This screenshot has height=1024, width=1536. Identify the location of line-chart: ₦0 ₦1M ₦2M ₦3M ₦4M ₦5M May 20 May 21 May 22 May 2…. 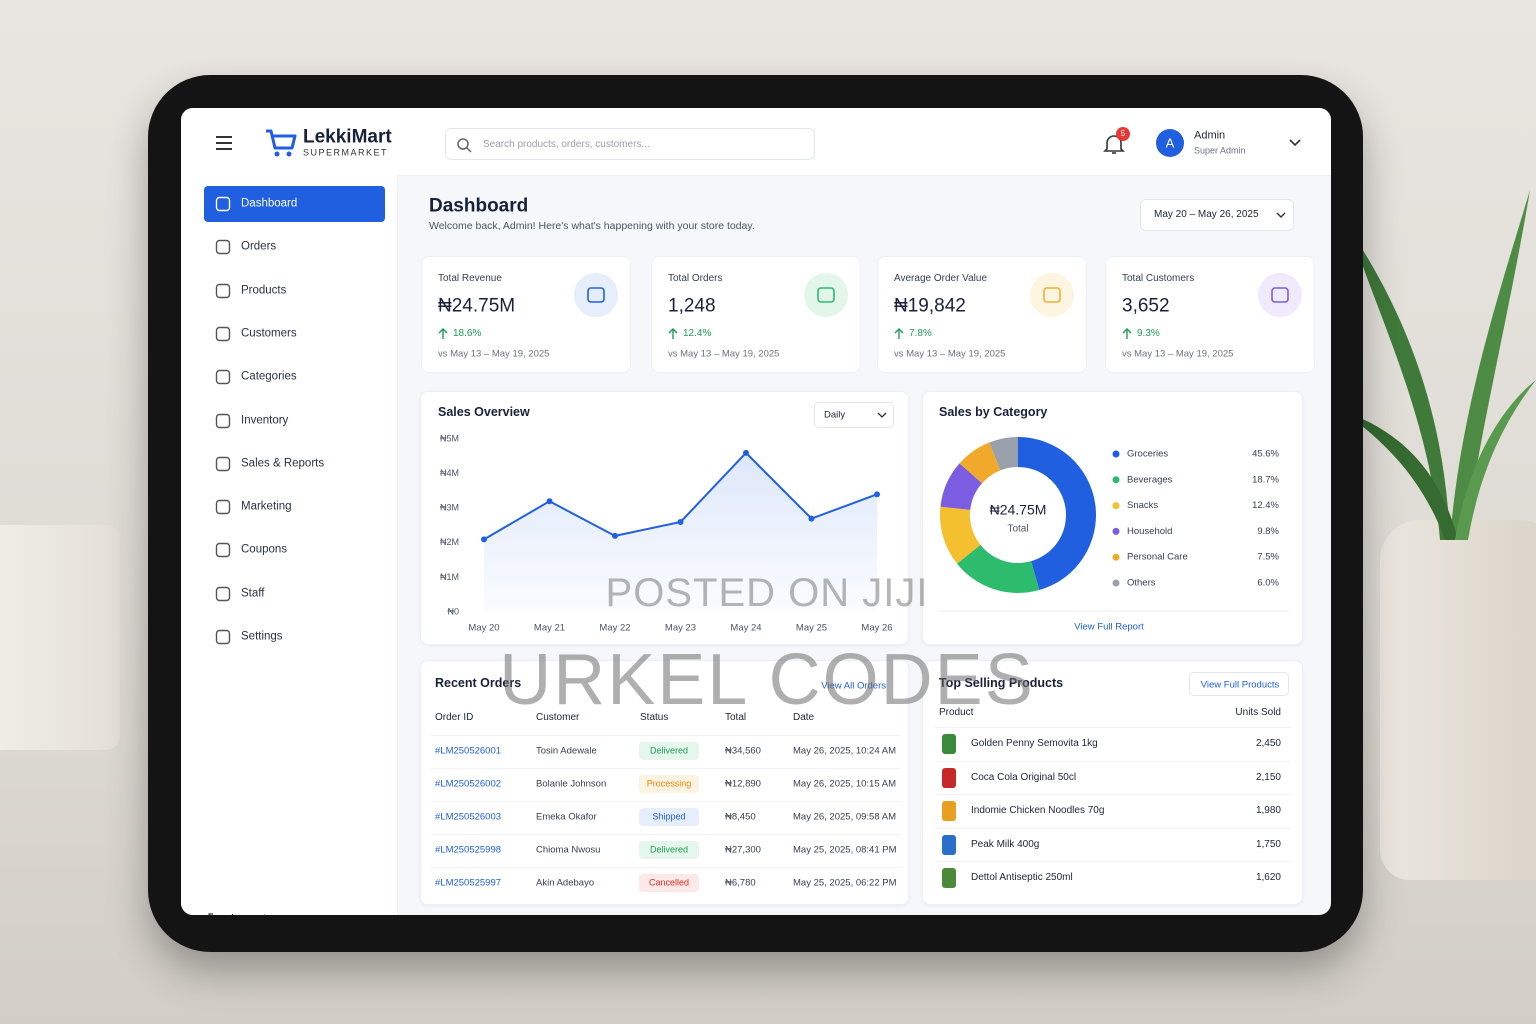
(666, 533).